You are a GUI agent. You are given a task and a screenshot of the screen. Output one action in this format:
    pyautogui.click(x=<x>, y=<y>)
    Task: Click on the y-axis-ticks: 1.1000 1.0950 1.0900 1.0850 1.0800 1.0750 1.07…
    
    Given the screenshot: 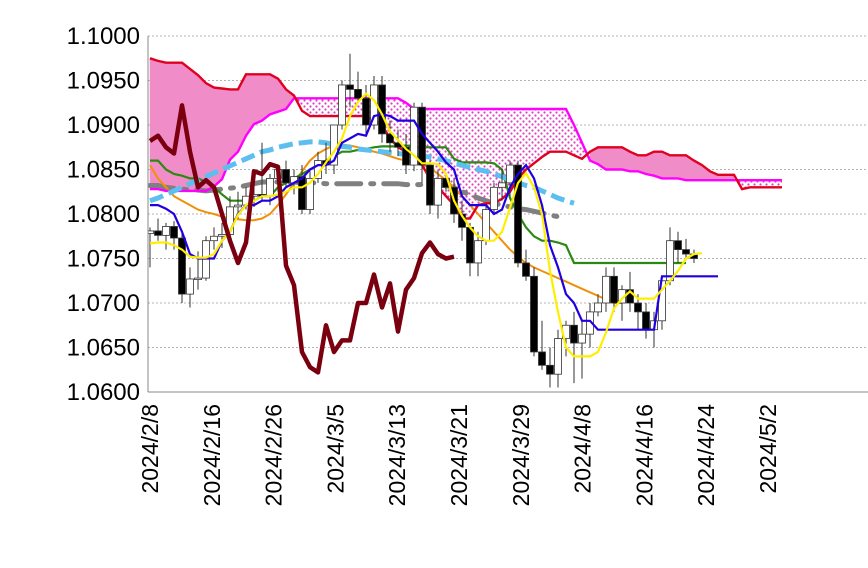 What is the action you would take?
    pyautogui.click(x=103, y=214)
    